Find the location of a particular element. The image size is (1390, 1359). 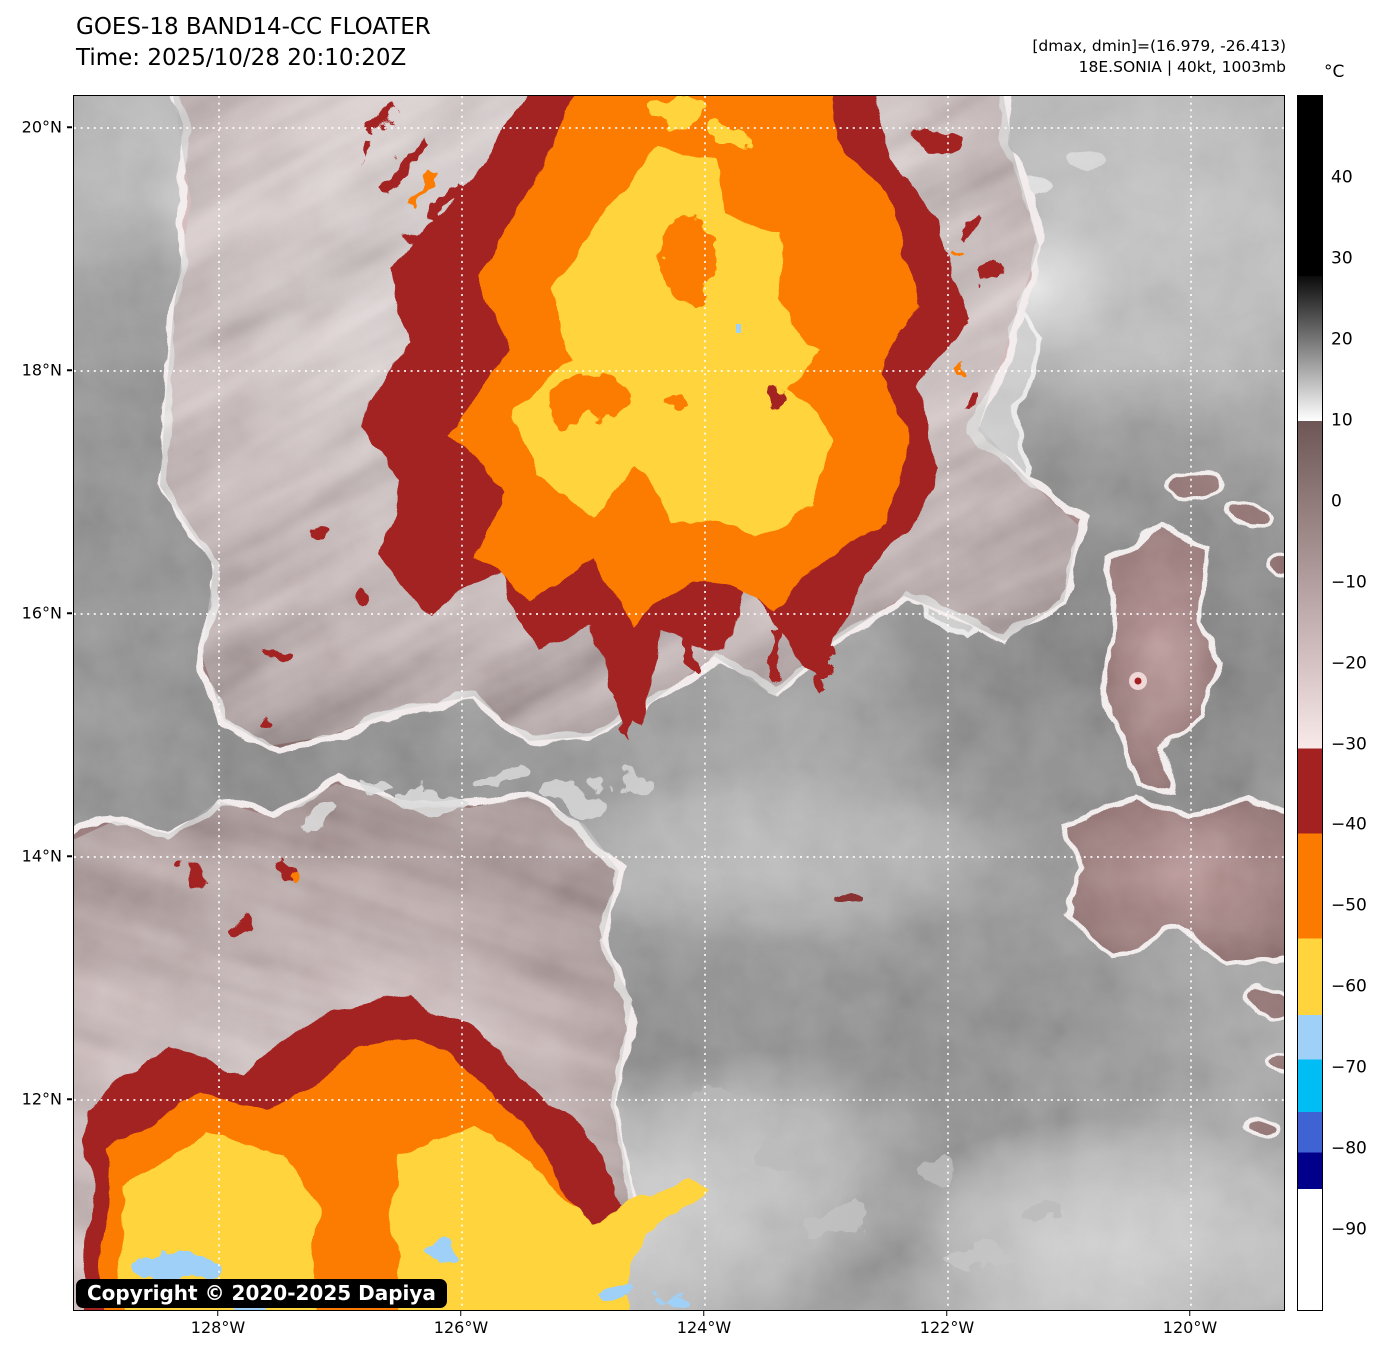

longitude-axis: 128°W 126°W 124°W 122°W 120°W is located at coordinates (679, 1327).